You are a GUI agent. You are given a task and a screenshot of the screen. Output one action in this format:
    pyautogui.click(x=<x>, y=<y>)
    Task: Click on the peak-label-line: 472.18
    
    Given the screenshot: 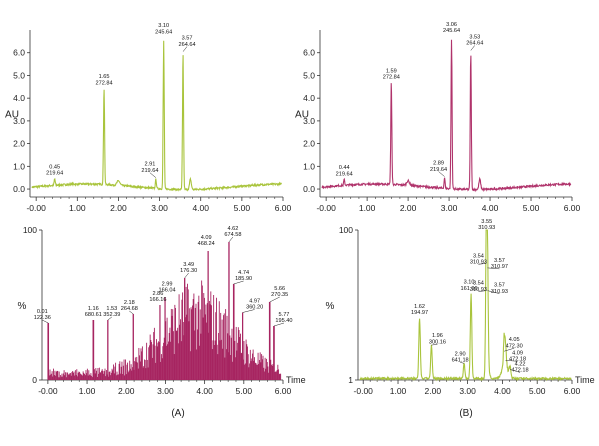 What is the action you would take?
    pyautogui.click(x=517, y=360)
    